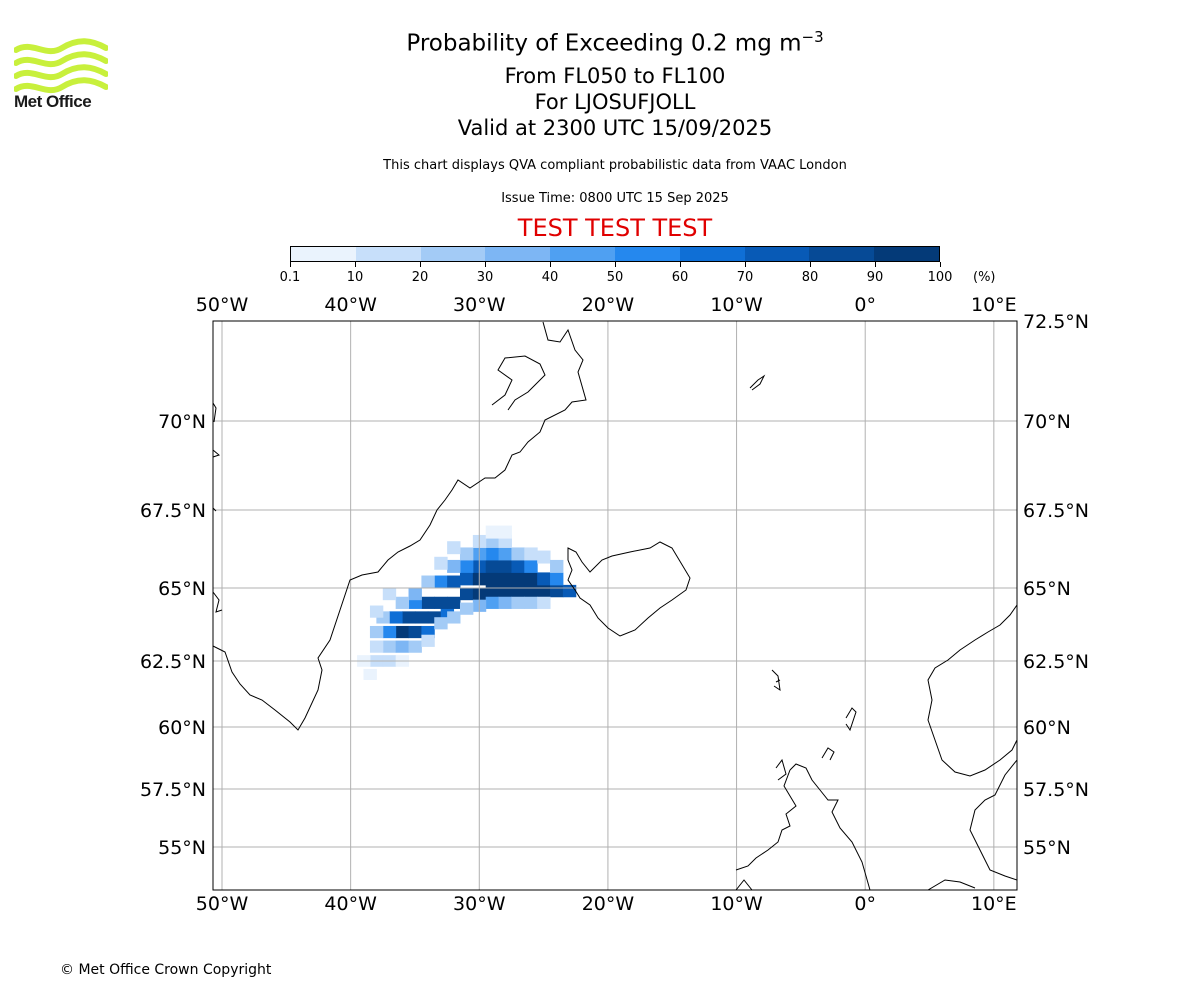  I want to click on lon-label-top: 30°W, so click(479, 305).